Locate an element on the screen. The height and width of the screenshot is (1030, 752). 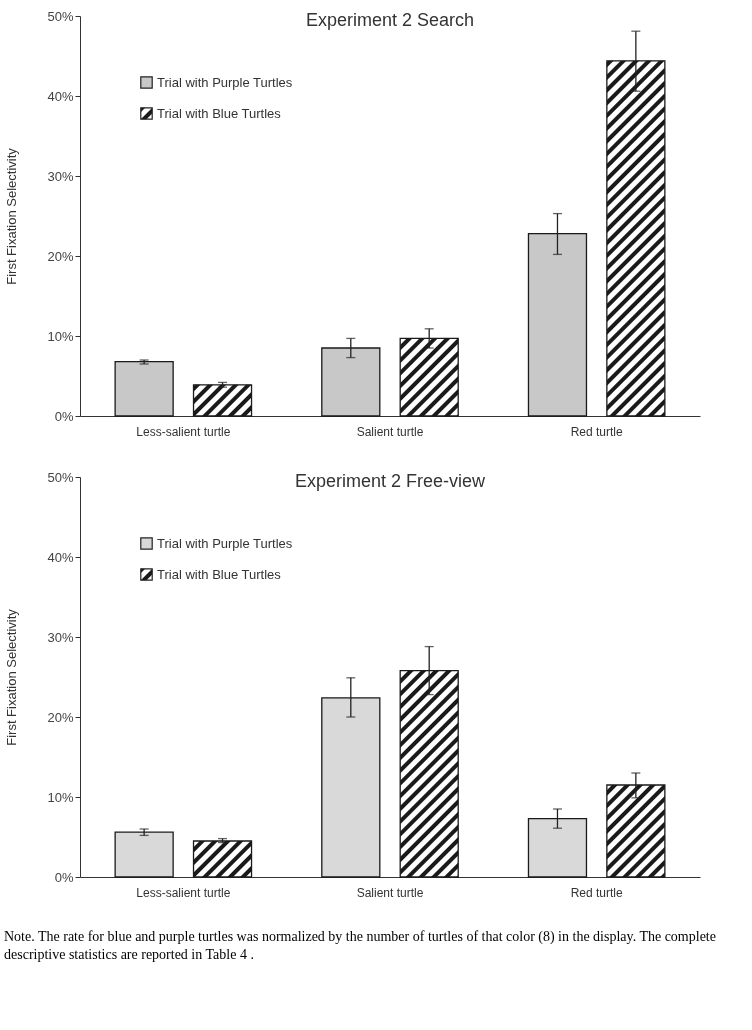
chart-title: Experiment 2 Free-view is located at coordinates (390, 481).